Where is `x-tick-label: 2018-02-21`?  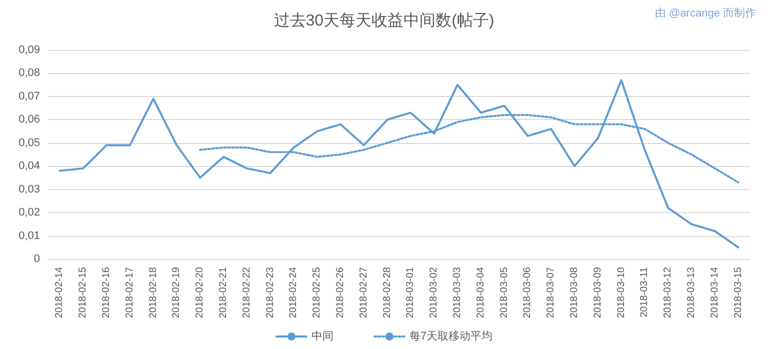
x-tick-label: 2018-02-21 is located at coordinates (223, 292).